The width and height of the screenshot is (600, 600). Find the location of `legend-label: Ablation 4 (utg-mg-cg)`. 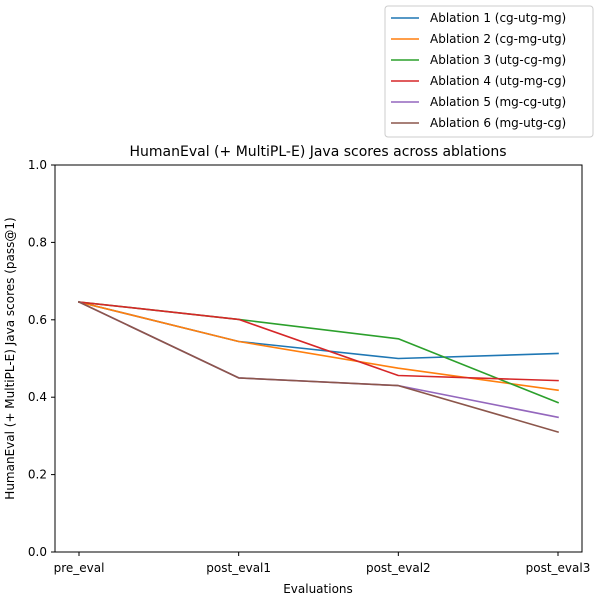

legend-label: Ablation 4 (utg-mg-cg) is located at coordinates (498, 81).